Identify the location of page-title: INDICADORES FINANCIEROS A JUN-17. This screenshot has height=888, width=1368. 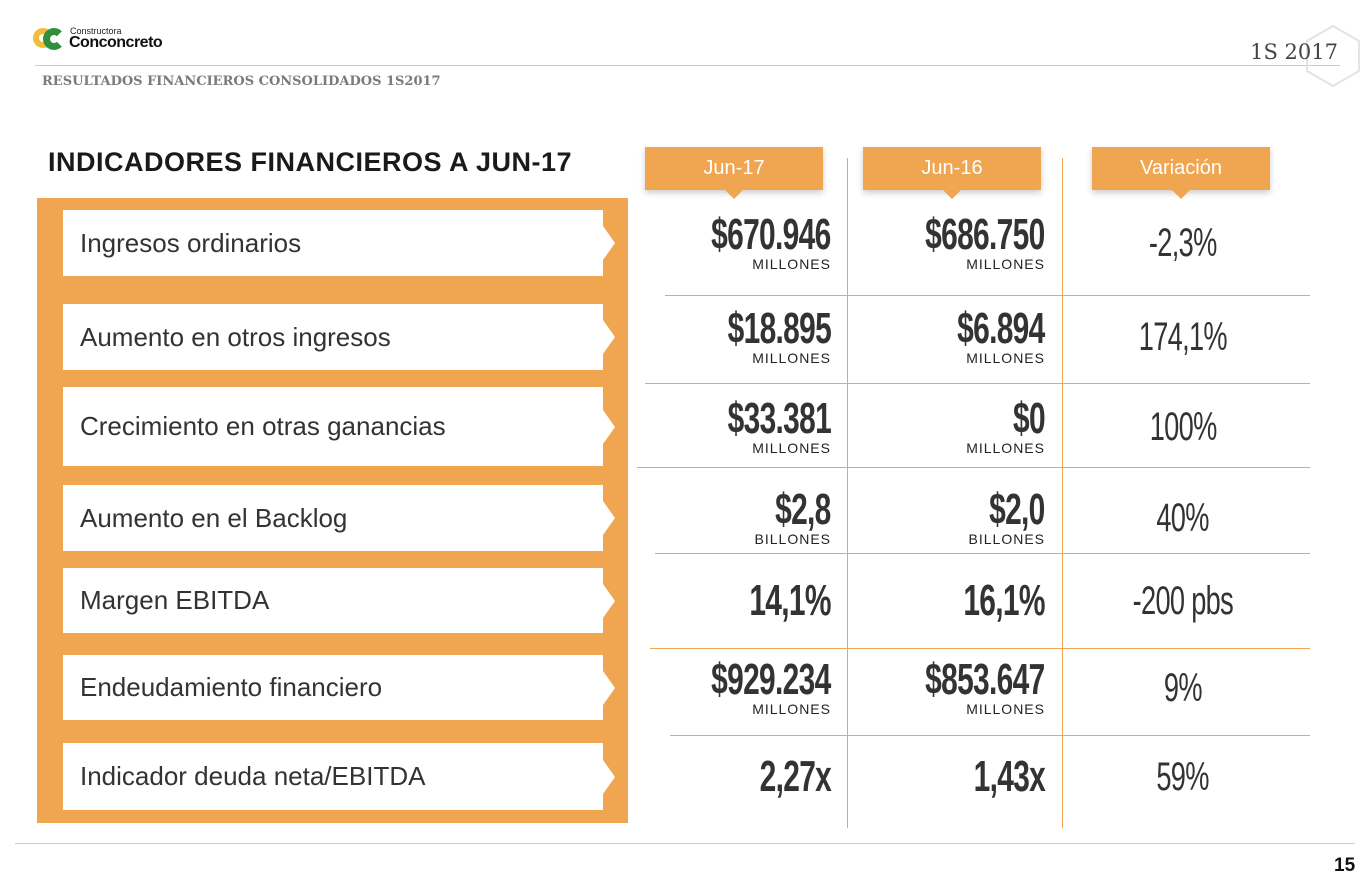
(310, 162).